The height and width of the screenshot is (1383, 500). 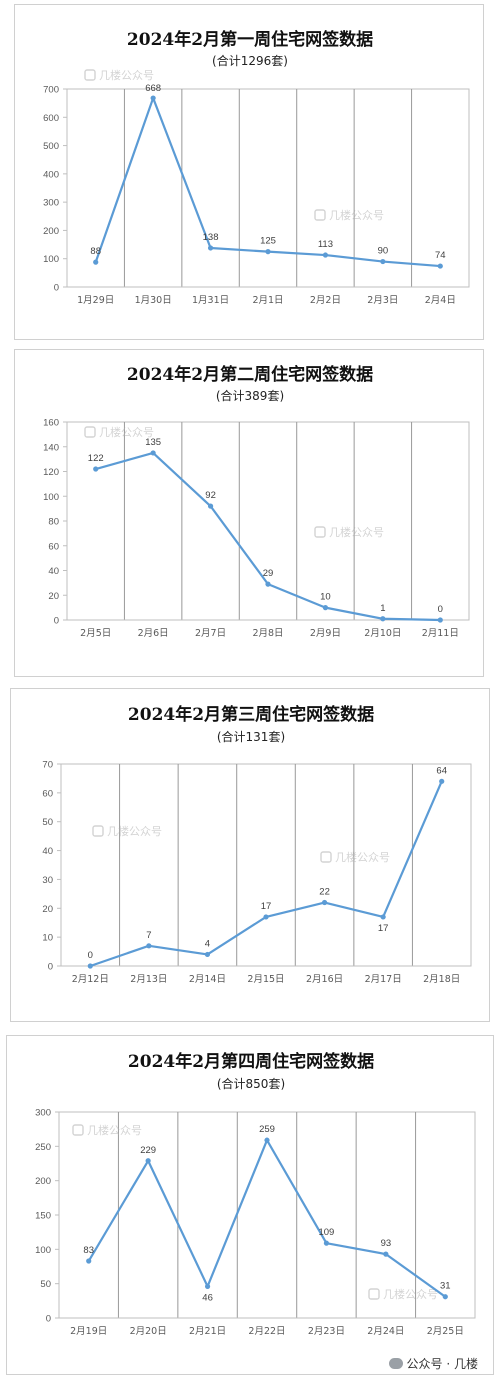 What do you see at coordinates (211, 237) in the screenshot?
I see `data-label: 138` at bounding box center [211, 237].